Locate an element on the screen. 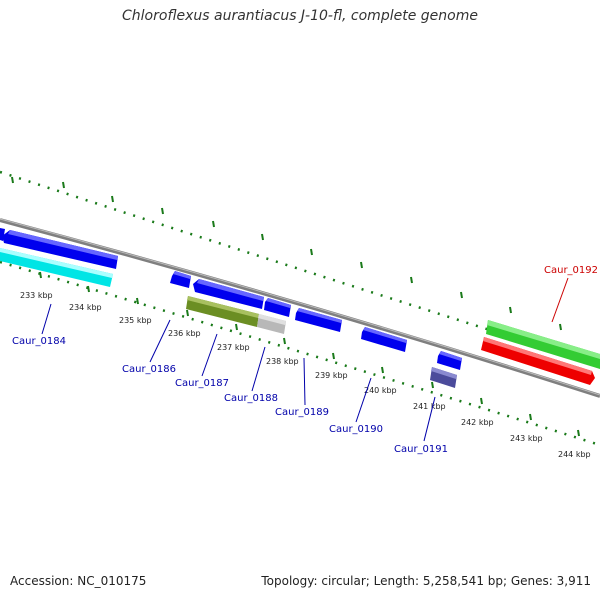 This screenshot has height=600, width=600. tick-label-233: 233 kbp is located at coordinates (36, 295).